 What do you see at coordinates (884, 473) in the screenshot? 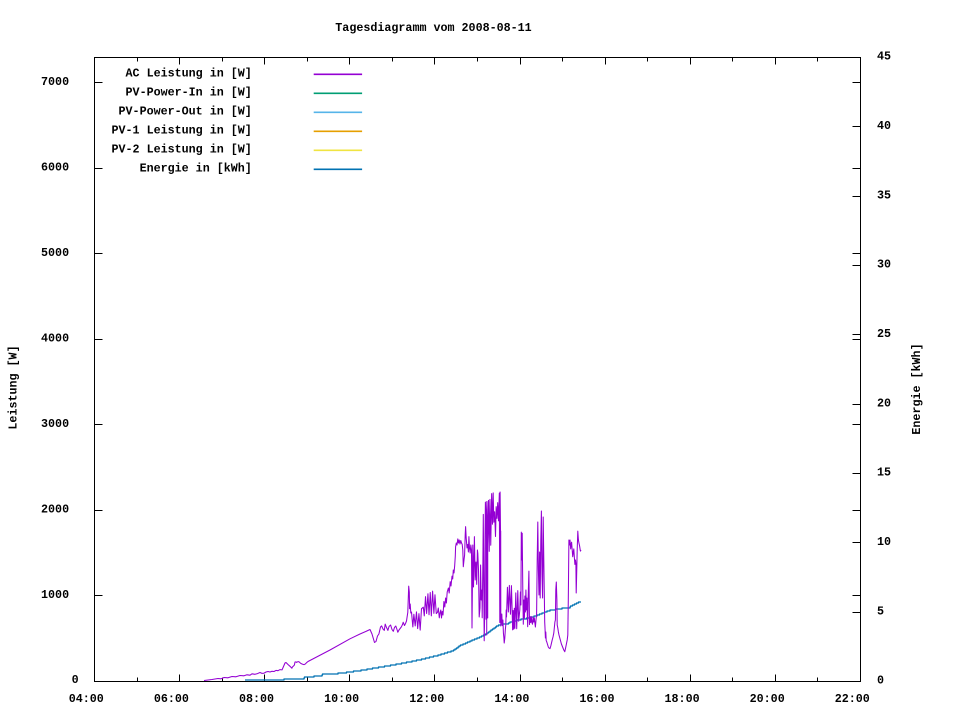
I see `svg-text: 15` at bounding box center [884, 473].